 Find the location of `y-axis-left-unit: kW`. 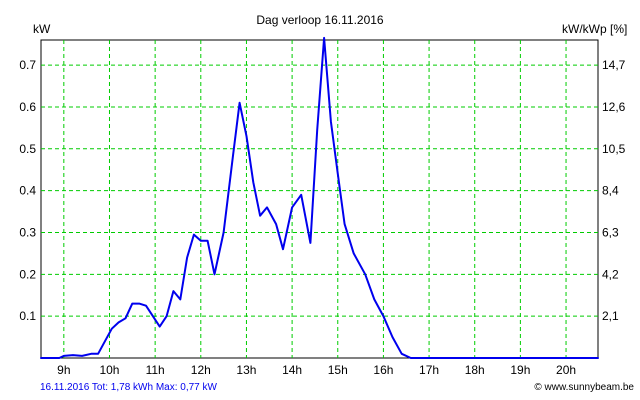

y-axis-left-unit: kW is located at coordinates (42, 29).